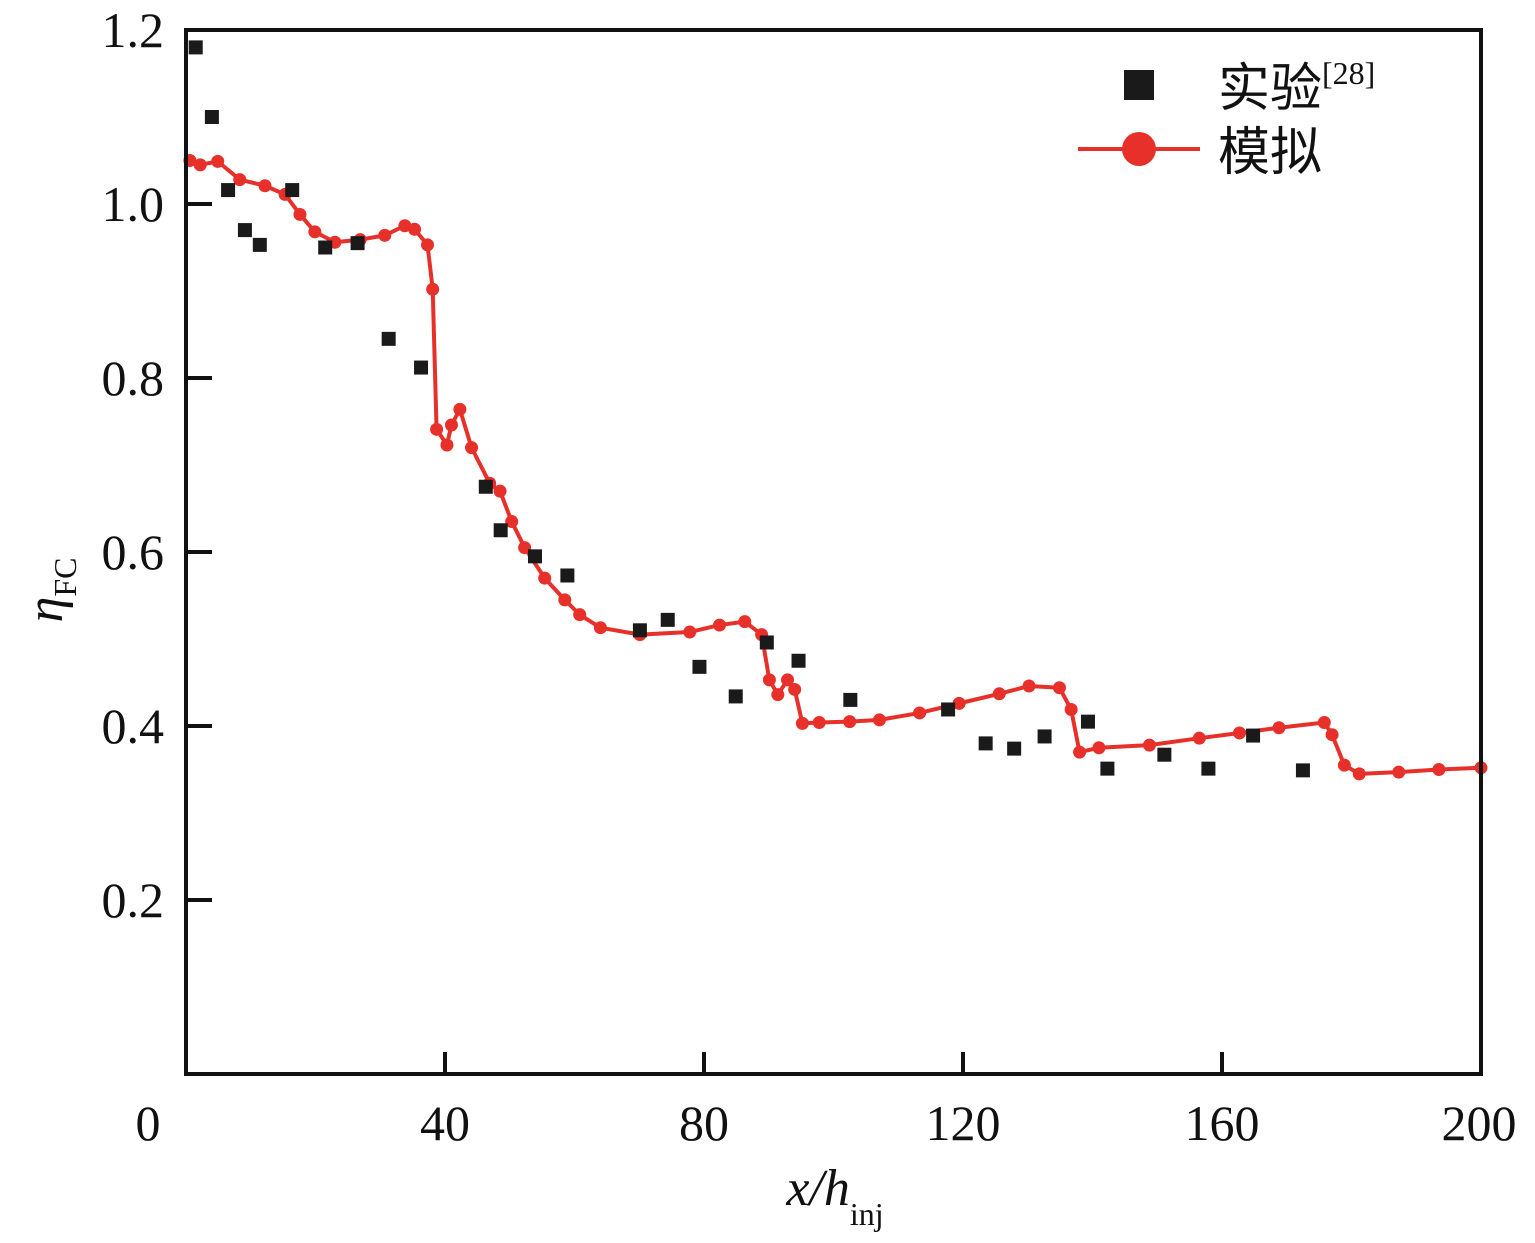 This screenshot has width=1535, height=1243. What do you see at coordinates (1270, 153) in the screenshot?
I see `legend-label-simulation: 模拟` at bounding box center [1270, 153].